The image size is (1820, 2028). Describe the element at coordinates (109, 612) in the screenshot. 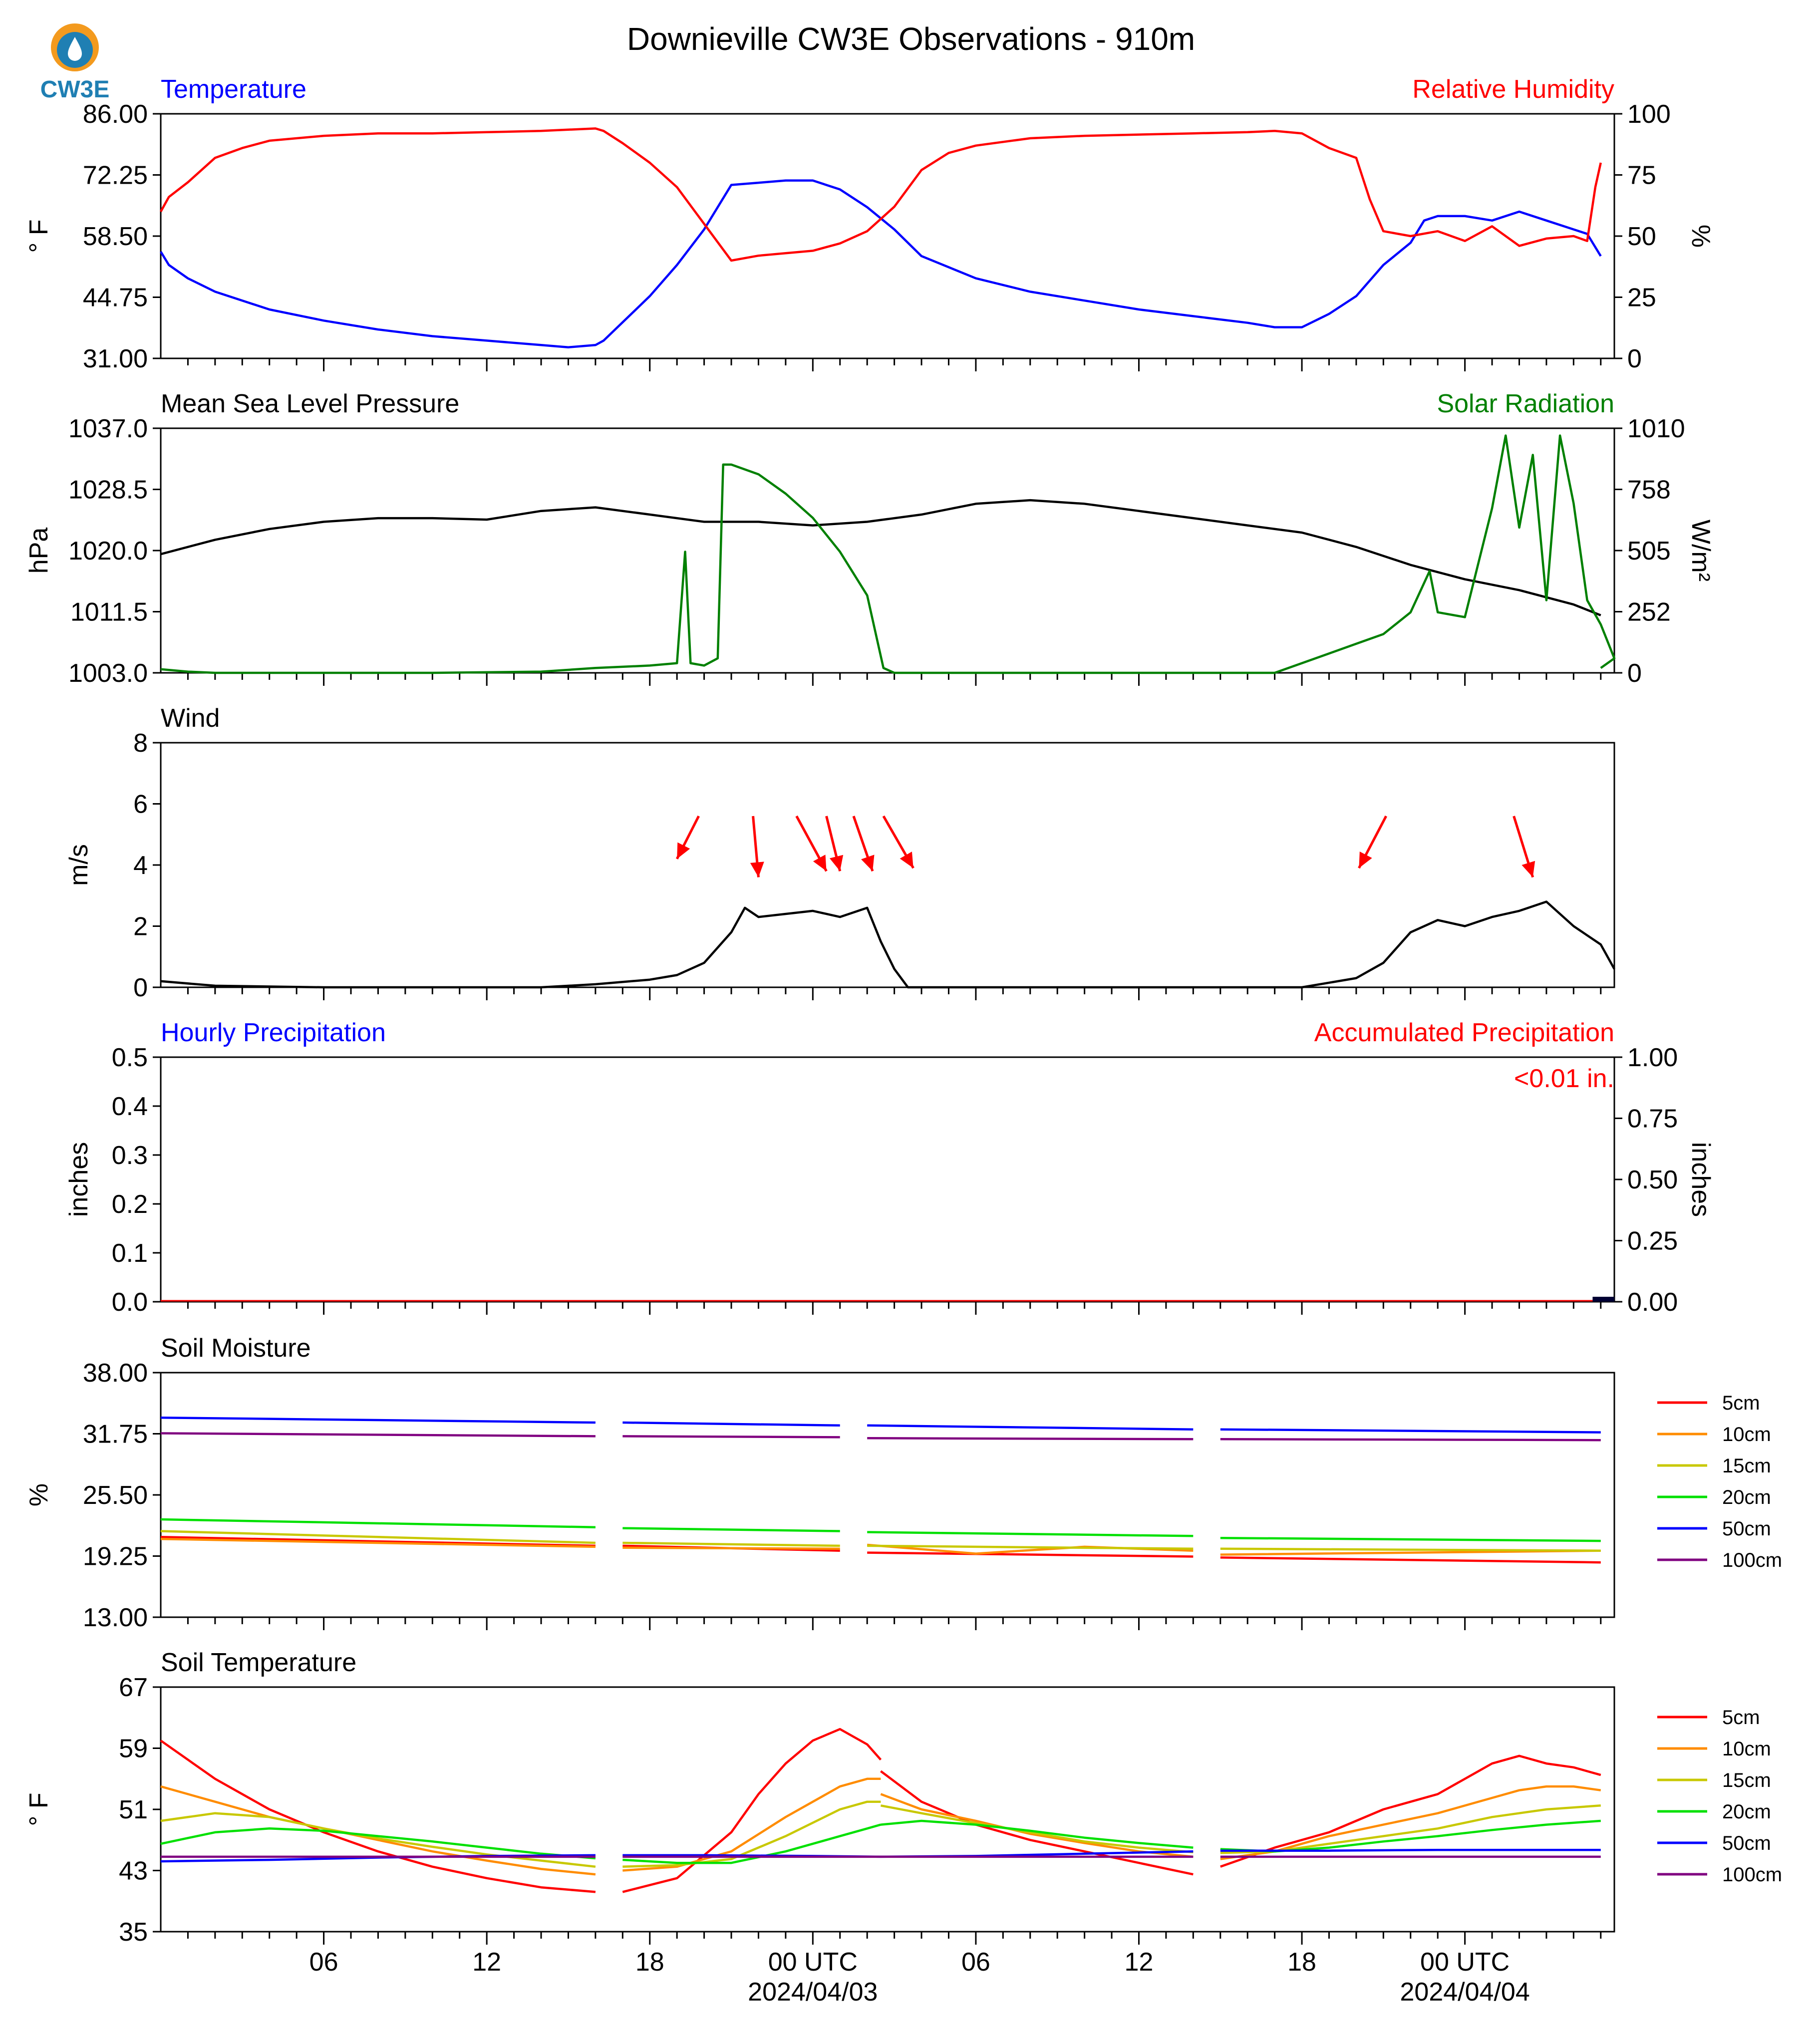

I see `y-tick-label-left: 1011.5` at that location.